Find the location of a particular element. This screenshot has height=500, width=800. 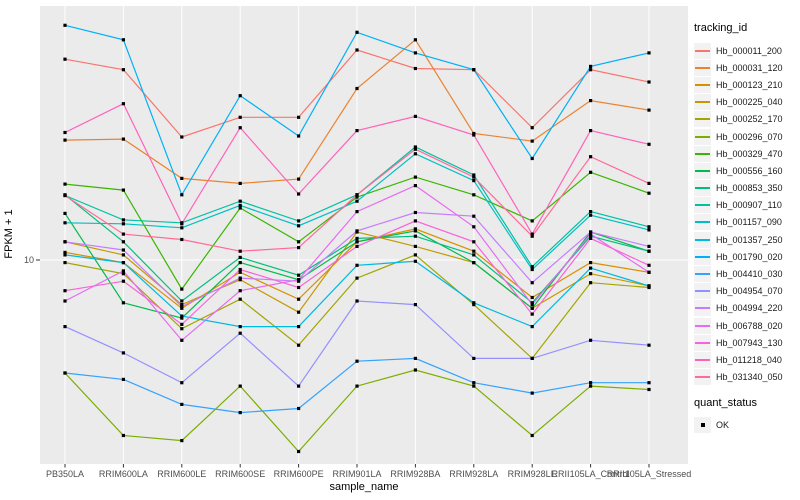

x-tick-label: RRIM600LA is located at coordinates (123, 474).